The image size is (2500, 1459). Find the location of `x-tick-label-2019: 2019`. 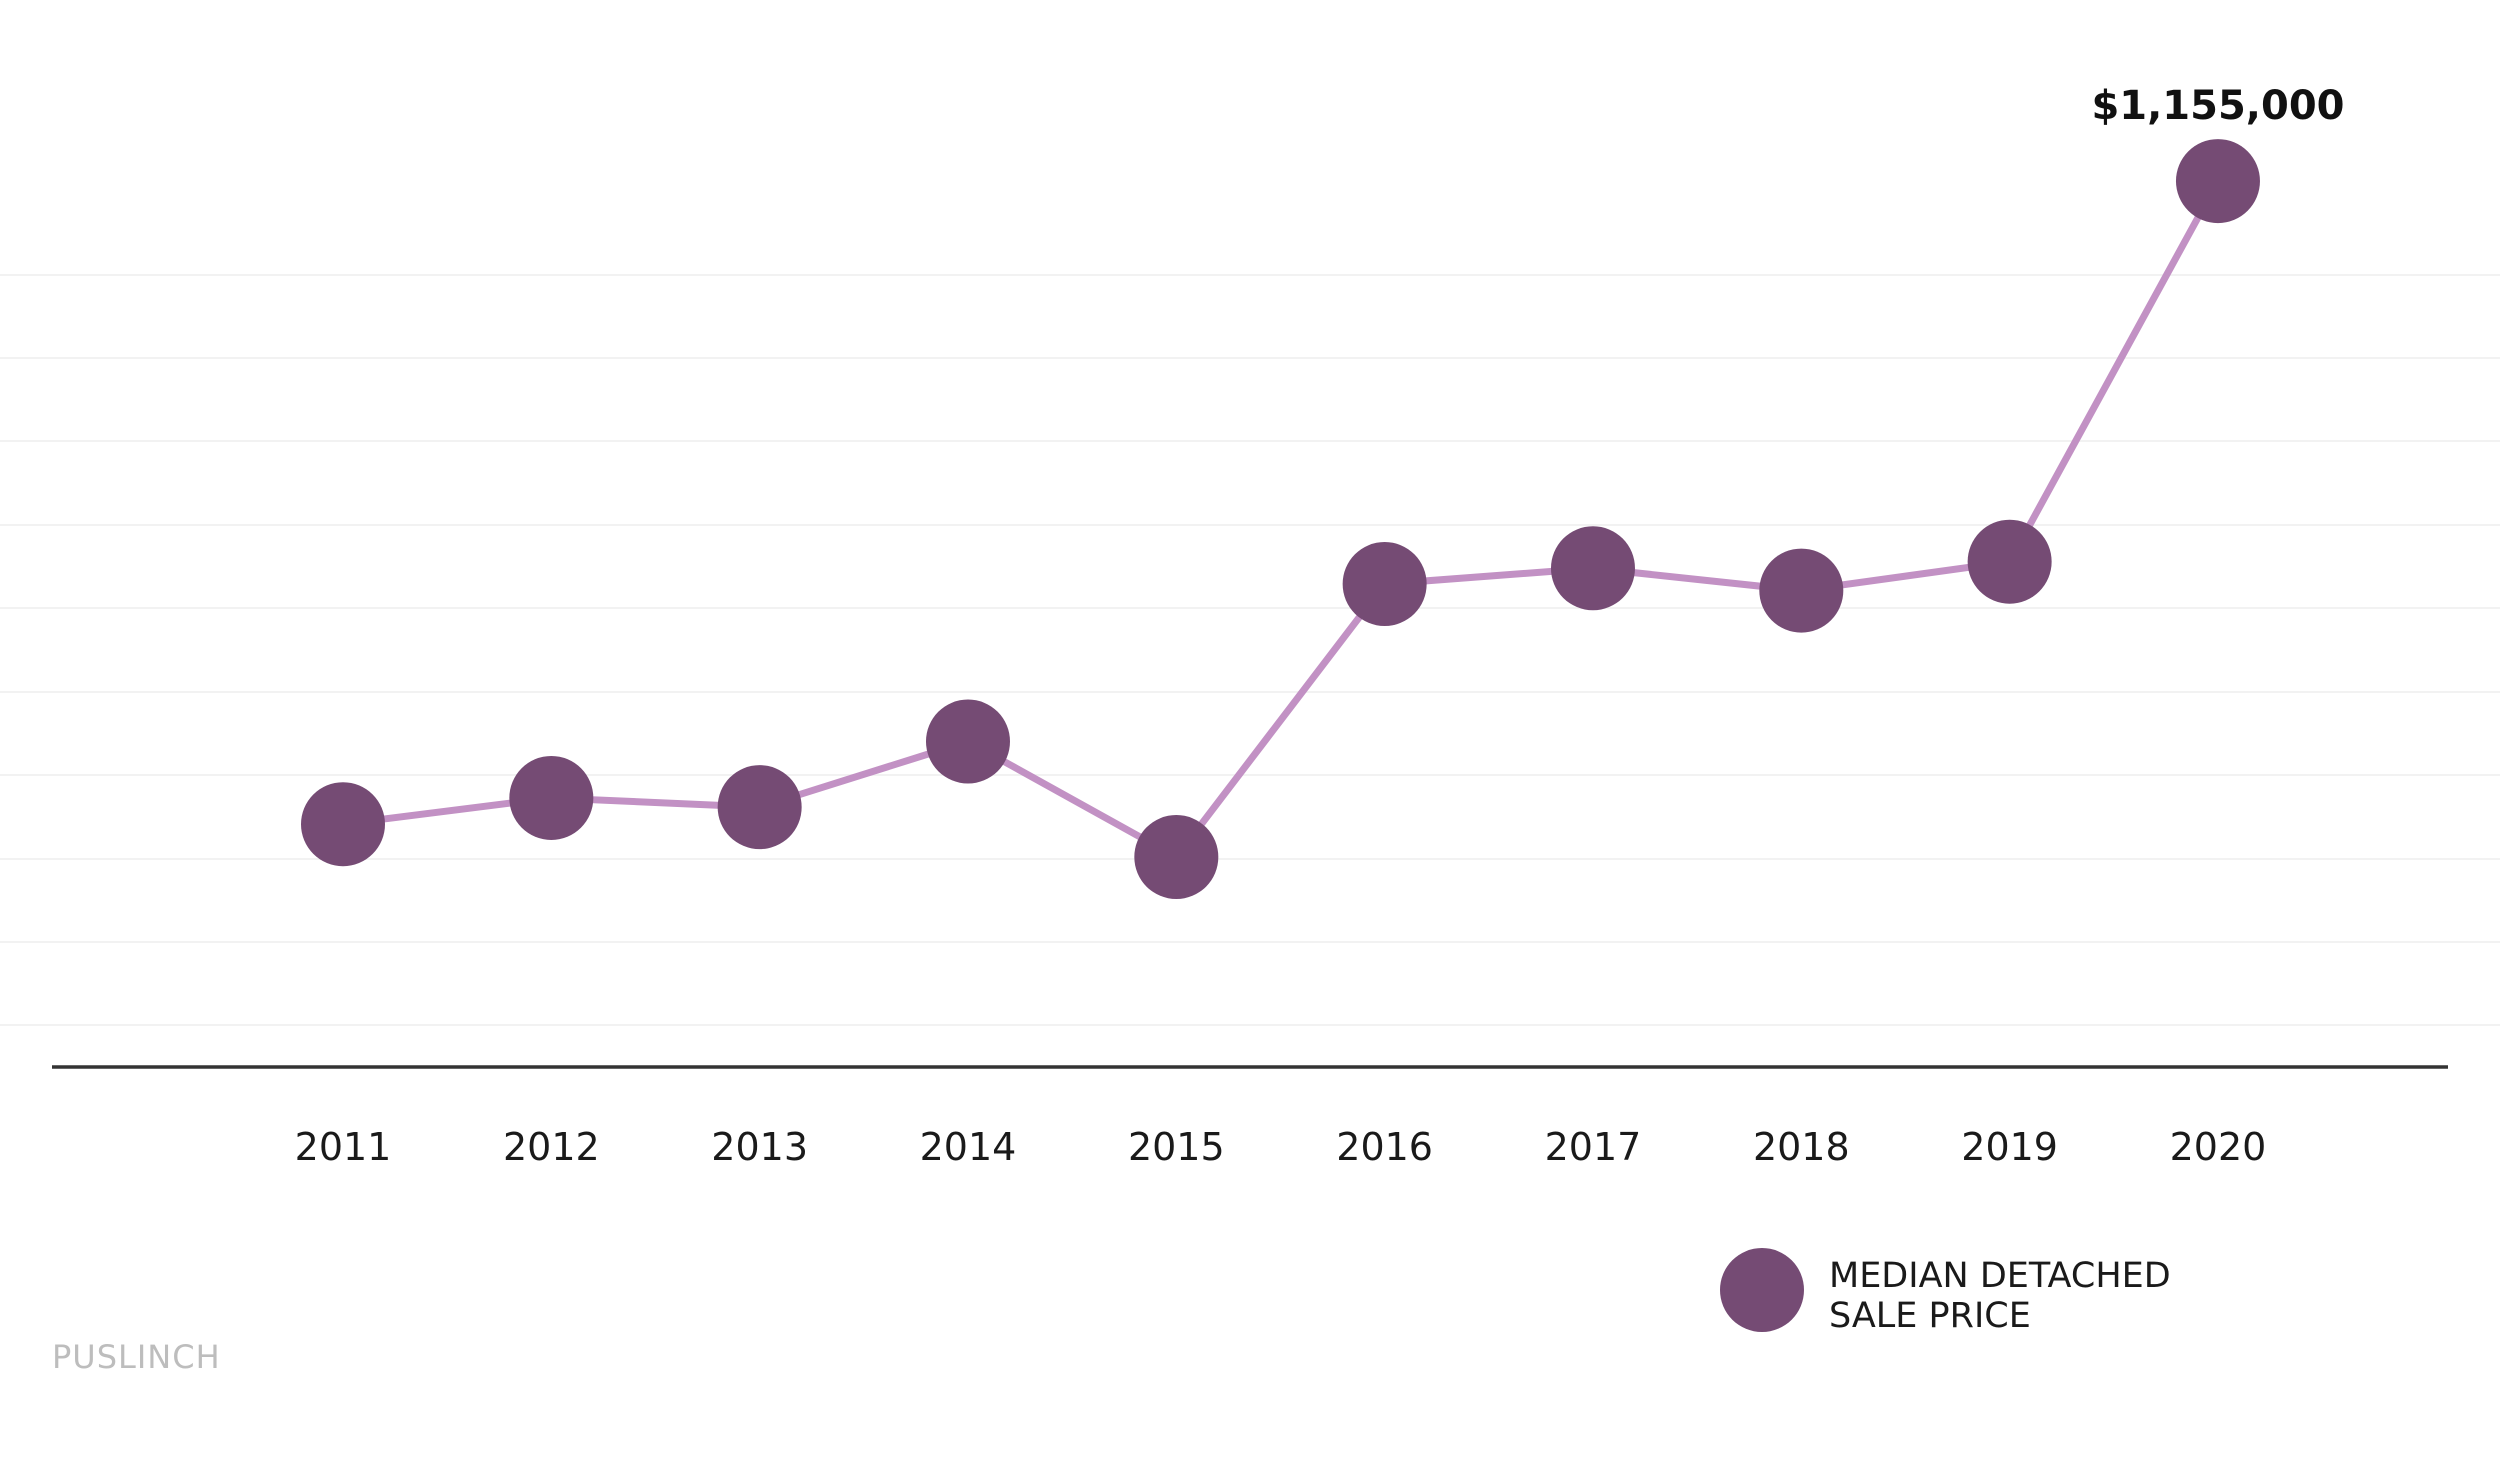

x-tick-label-2019: 2019 is located at coordinates (2009, 1147).